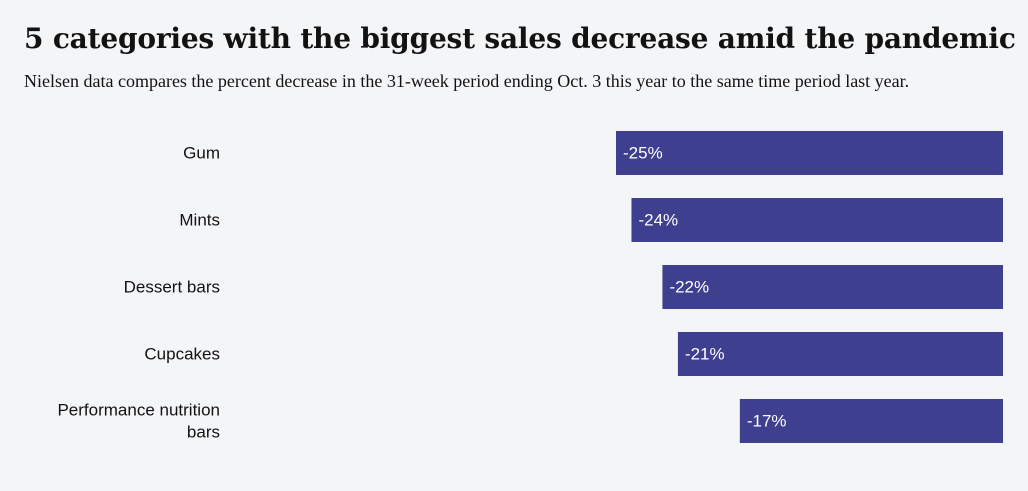 The height and width of the screenshot is (491, 1028). I want to click on category-label-0: Gum, so click(201, 153).